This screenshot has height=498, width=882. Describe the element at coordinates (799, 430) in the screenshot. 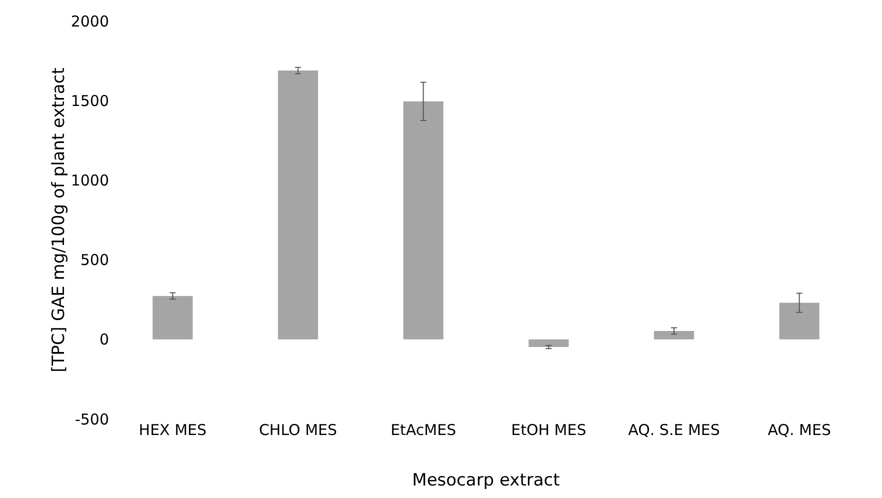

I see `x-tick-label: AQ. MES` at that location.